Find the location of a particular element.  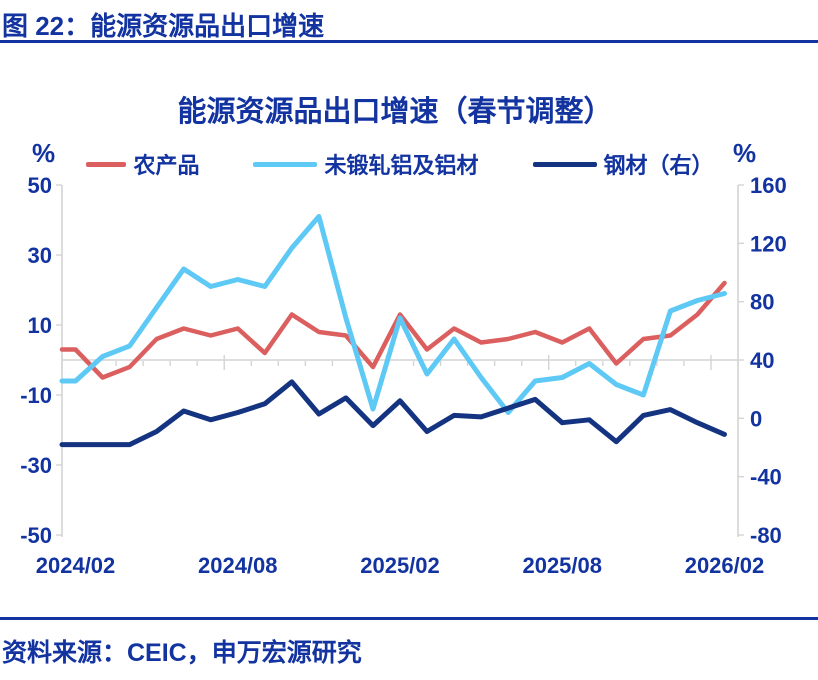

x-axis-label: 2024/08 is located at coordinates (238, 565).